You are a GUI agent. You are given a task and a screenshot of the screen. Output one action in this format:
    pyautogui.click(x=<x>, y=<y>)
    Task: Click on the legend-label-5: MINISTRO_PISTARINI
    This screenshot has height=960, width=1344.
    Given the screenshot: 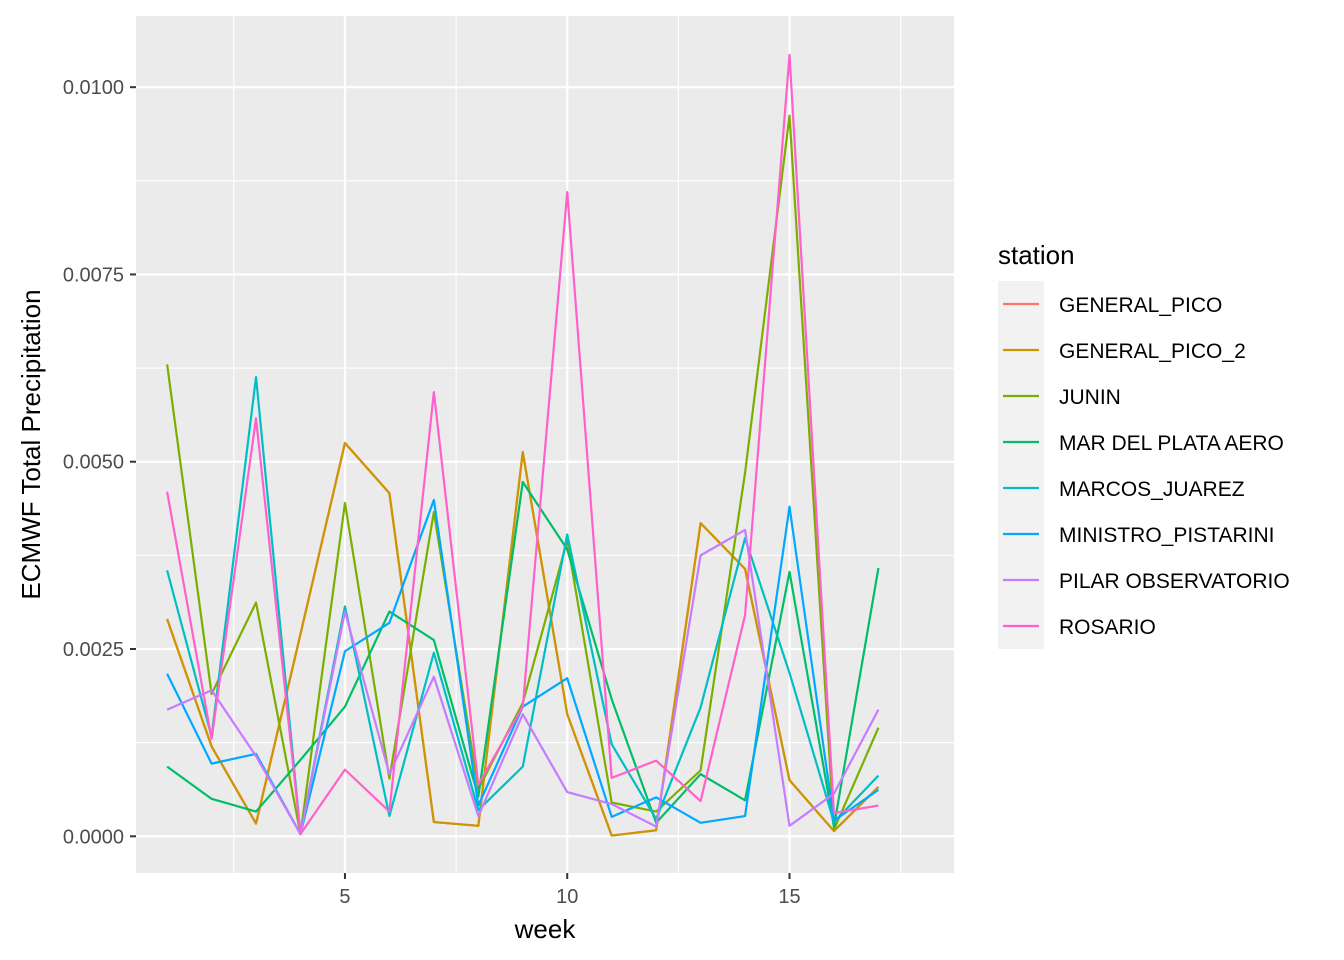 What is the action you would take?
    pyautogui.click(x=1166, y=535)
    